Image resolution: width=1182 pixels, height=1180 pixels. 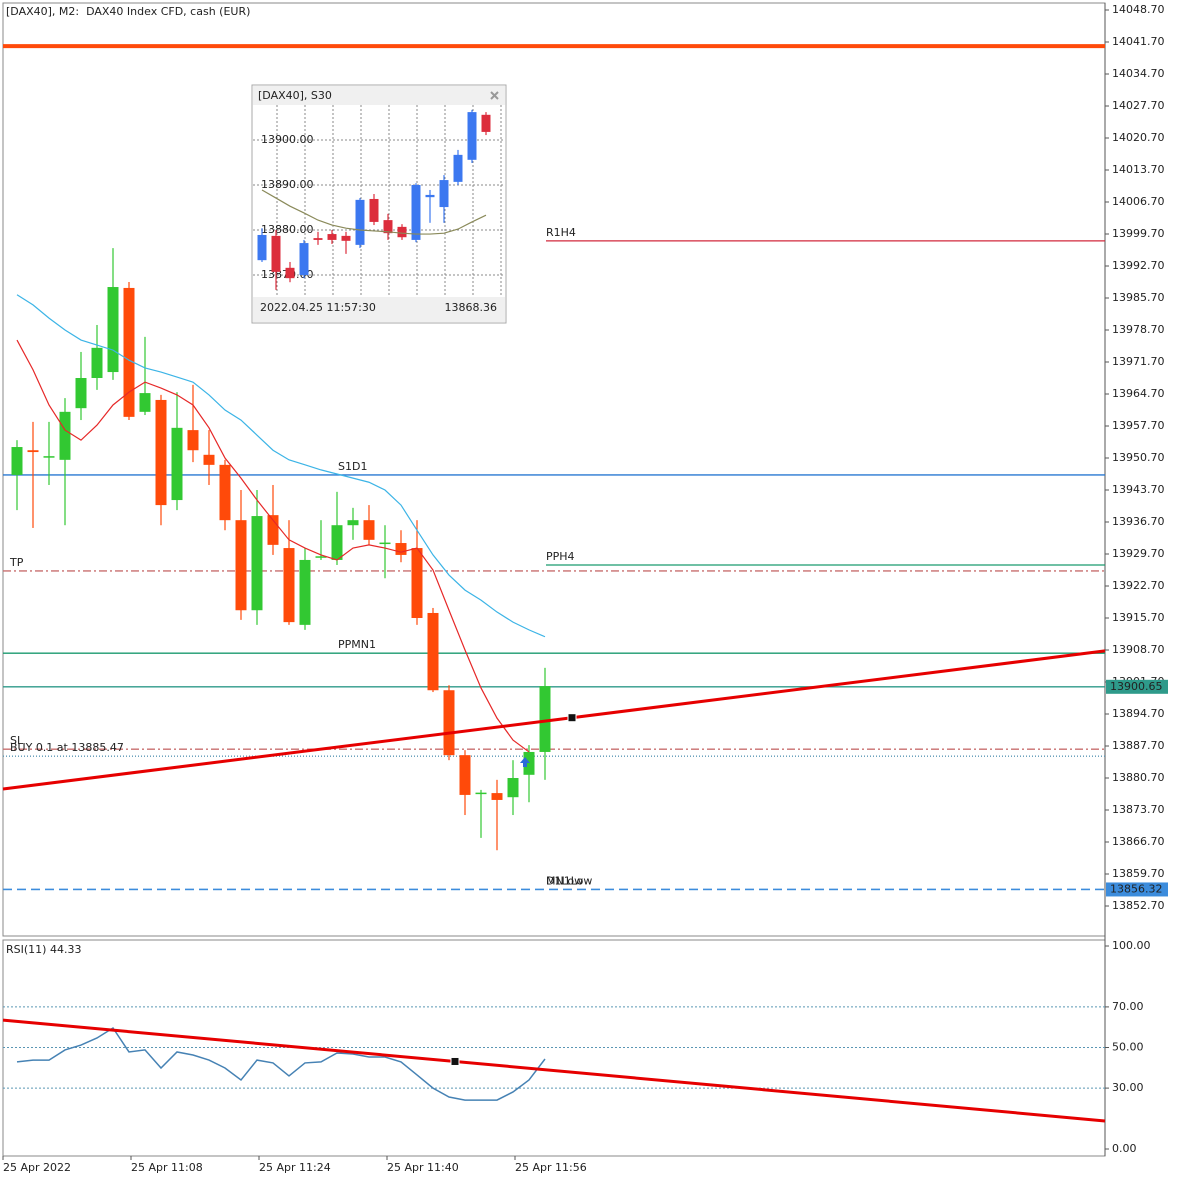 What do you see at coordinates (1138, 329) in the screenshot?
I see `y-tick-label: 13978.70` at bounding box center [1138, 329].